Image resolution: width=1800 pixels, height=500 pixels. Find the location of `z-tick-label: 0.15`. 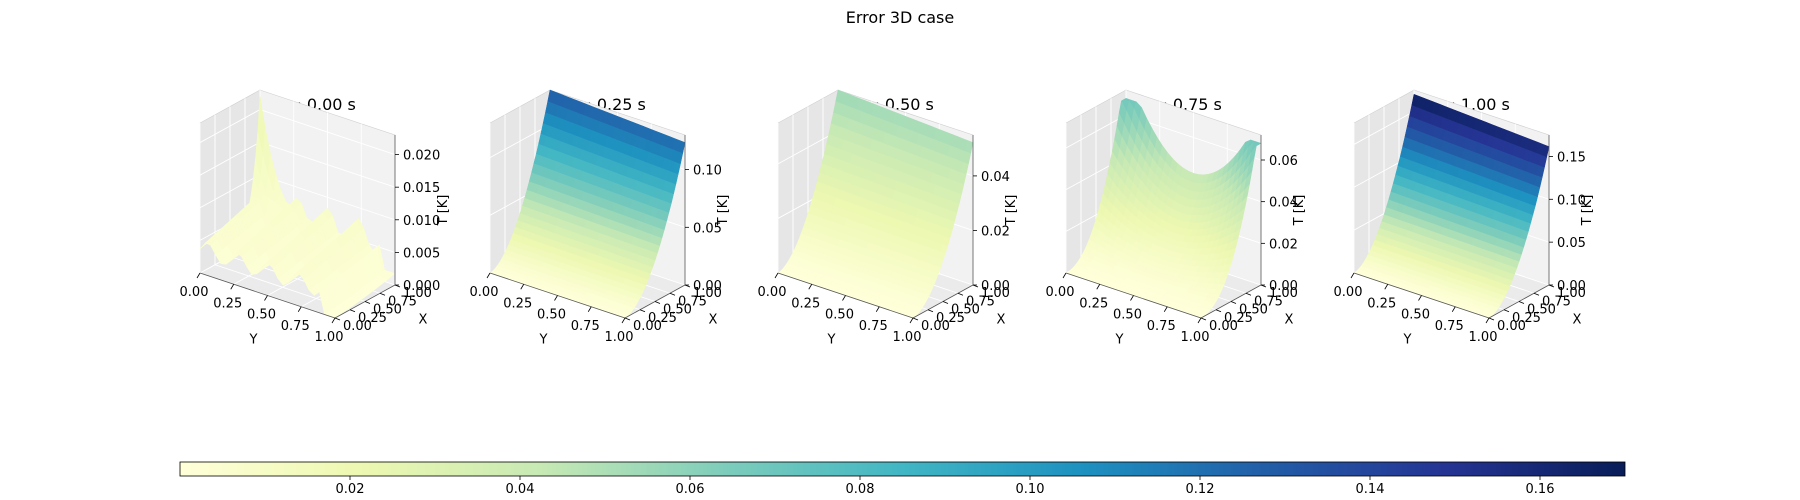

z-tick-label: 0.15 is located at coordinates (1571, 157).